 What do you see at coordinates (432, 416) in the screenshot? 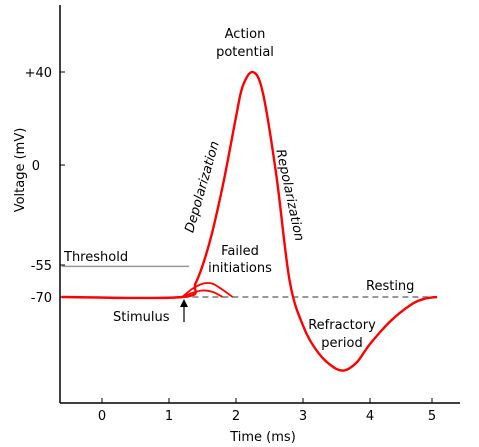
I see `x-tick-label-5: 5` at bounding box center [432, 416].